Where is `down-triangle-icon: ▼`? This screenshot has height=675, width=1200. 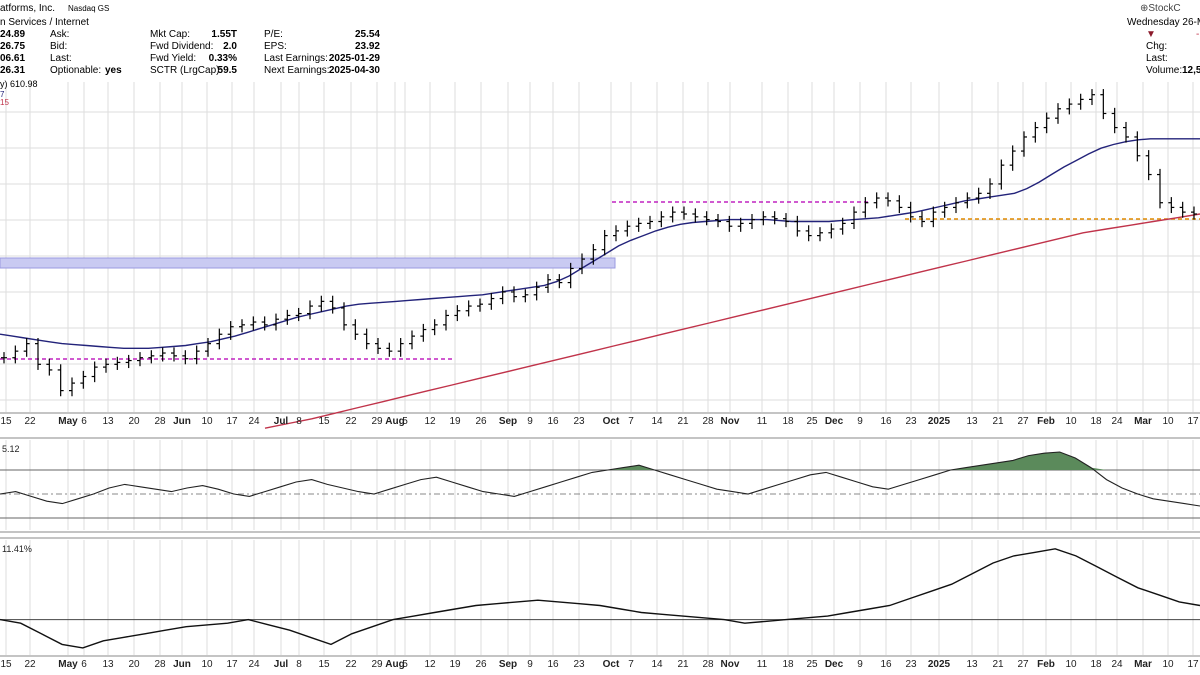
down-triangle-icon: ▼ is located at coordinates (1151, 34).